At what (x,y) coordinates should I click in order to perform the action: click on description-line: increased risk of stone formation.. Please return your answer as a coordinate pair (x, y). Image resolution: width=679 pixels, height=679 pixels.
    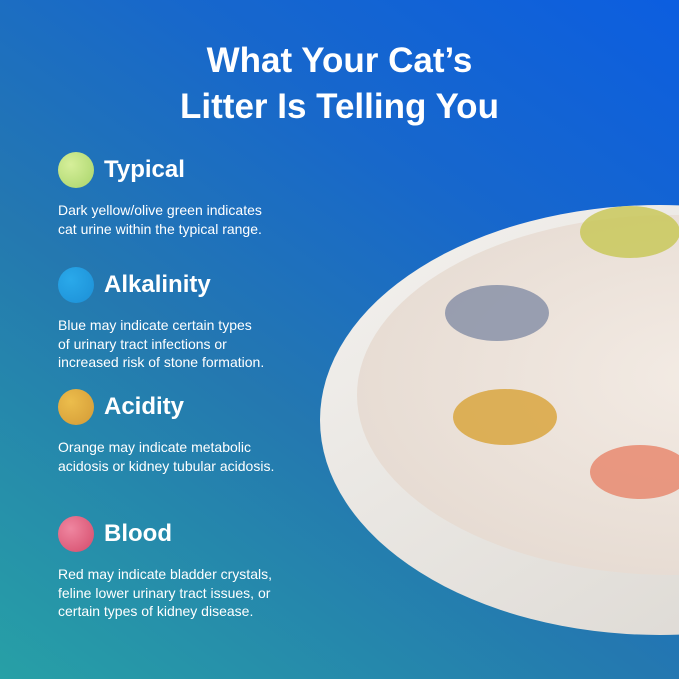
    Looking at the image, I should click on (161, 362).